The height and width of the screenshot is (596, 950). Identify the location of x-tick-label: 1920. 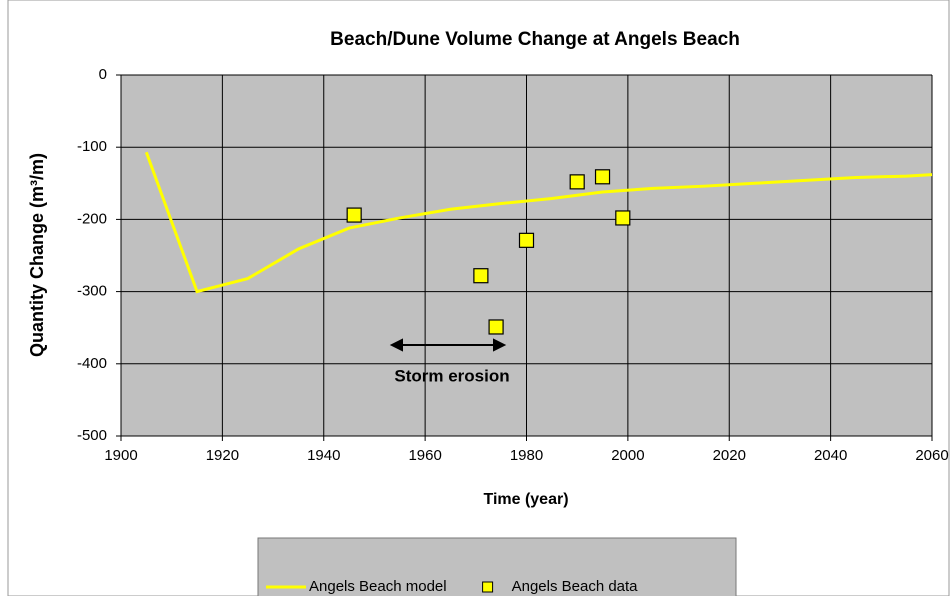
(222, 455).